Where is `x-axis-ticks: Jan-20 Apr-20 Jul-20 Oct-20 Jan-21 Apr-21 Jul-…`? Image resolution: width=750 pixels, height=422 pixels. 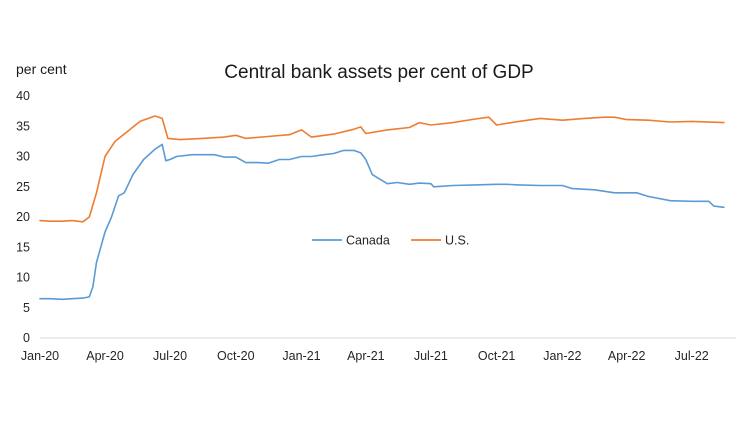
x-axis-ticks: Jan-20 Apr-20 Jul-20 Oct-20 Jan-21 Apr-21 Jul-… is located at coordinates (365, 356).